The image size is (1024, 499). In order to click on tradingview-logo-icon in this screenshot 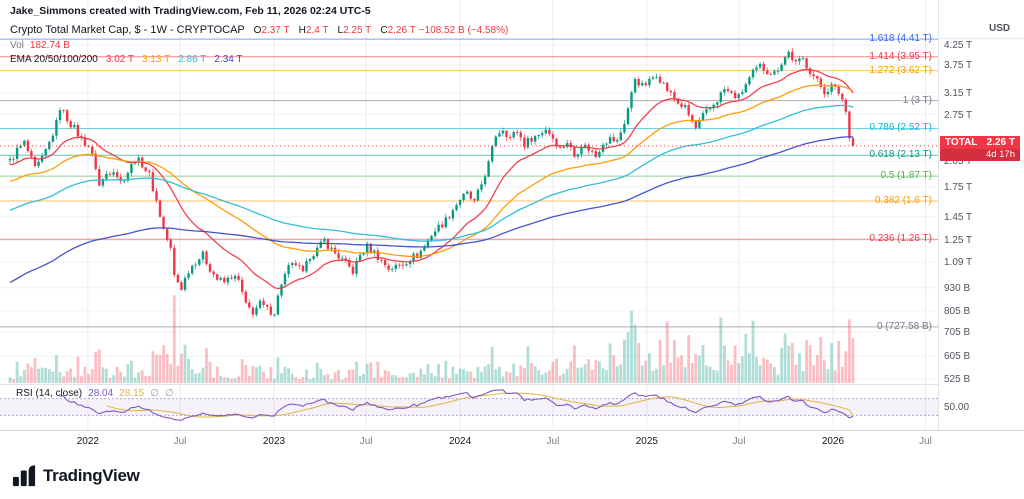, I will do `click(24, 476)`.